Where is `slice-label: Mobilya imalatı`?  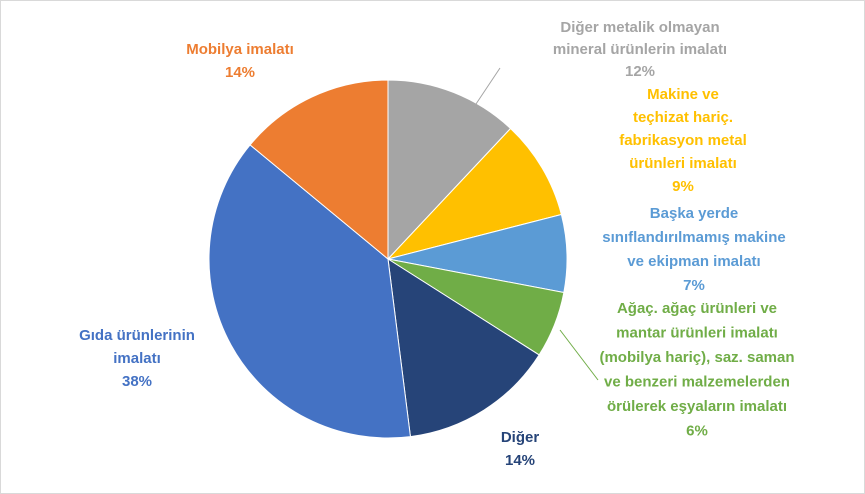
slice-label: Mobilya imalatı is located at coordinates (240, 49).